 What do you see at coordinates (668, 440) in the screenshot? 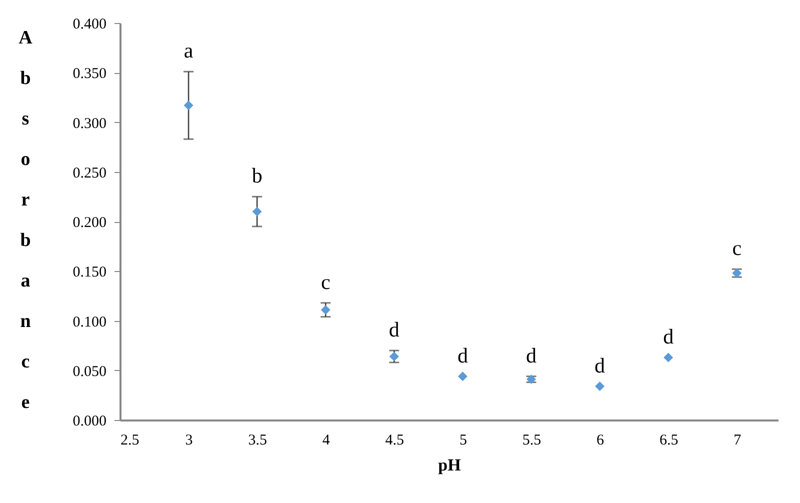
I see `x-tick-label: 6.5` at bounding box center [668, 440].